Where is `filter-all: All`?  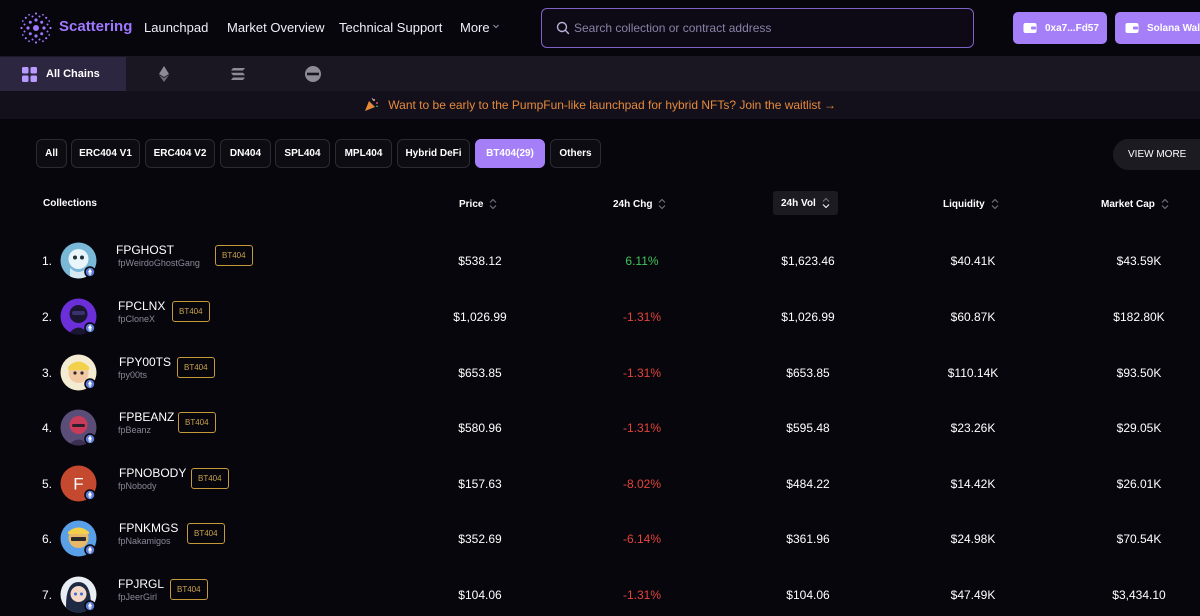 filter-all: All is located at coordinates (51, 153).